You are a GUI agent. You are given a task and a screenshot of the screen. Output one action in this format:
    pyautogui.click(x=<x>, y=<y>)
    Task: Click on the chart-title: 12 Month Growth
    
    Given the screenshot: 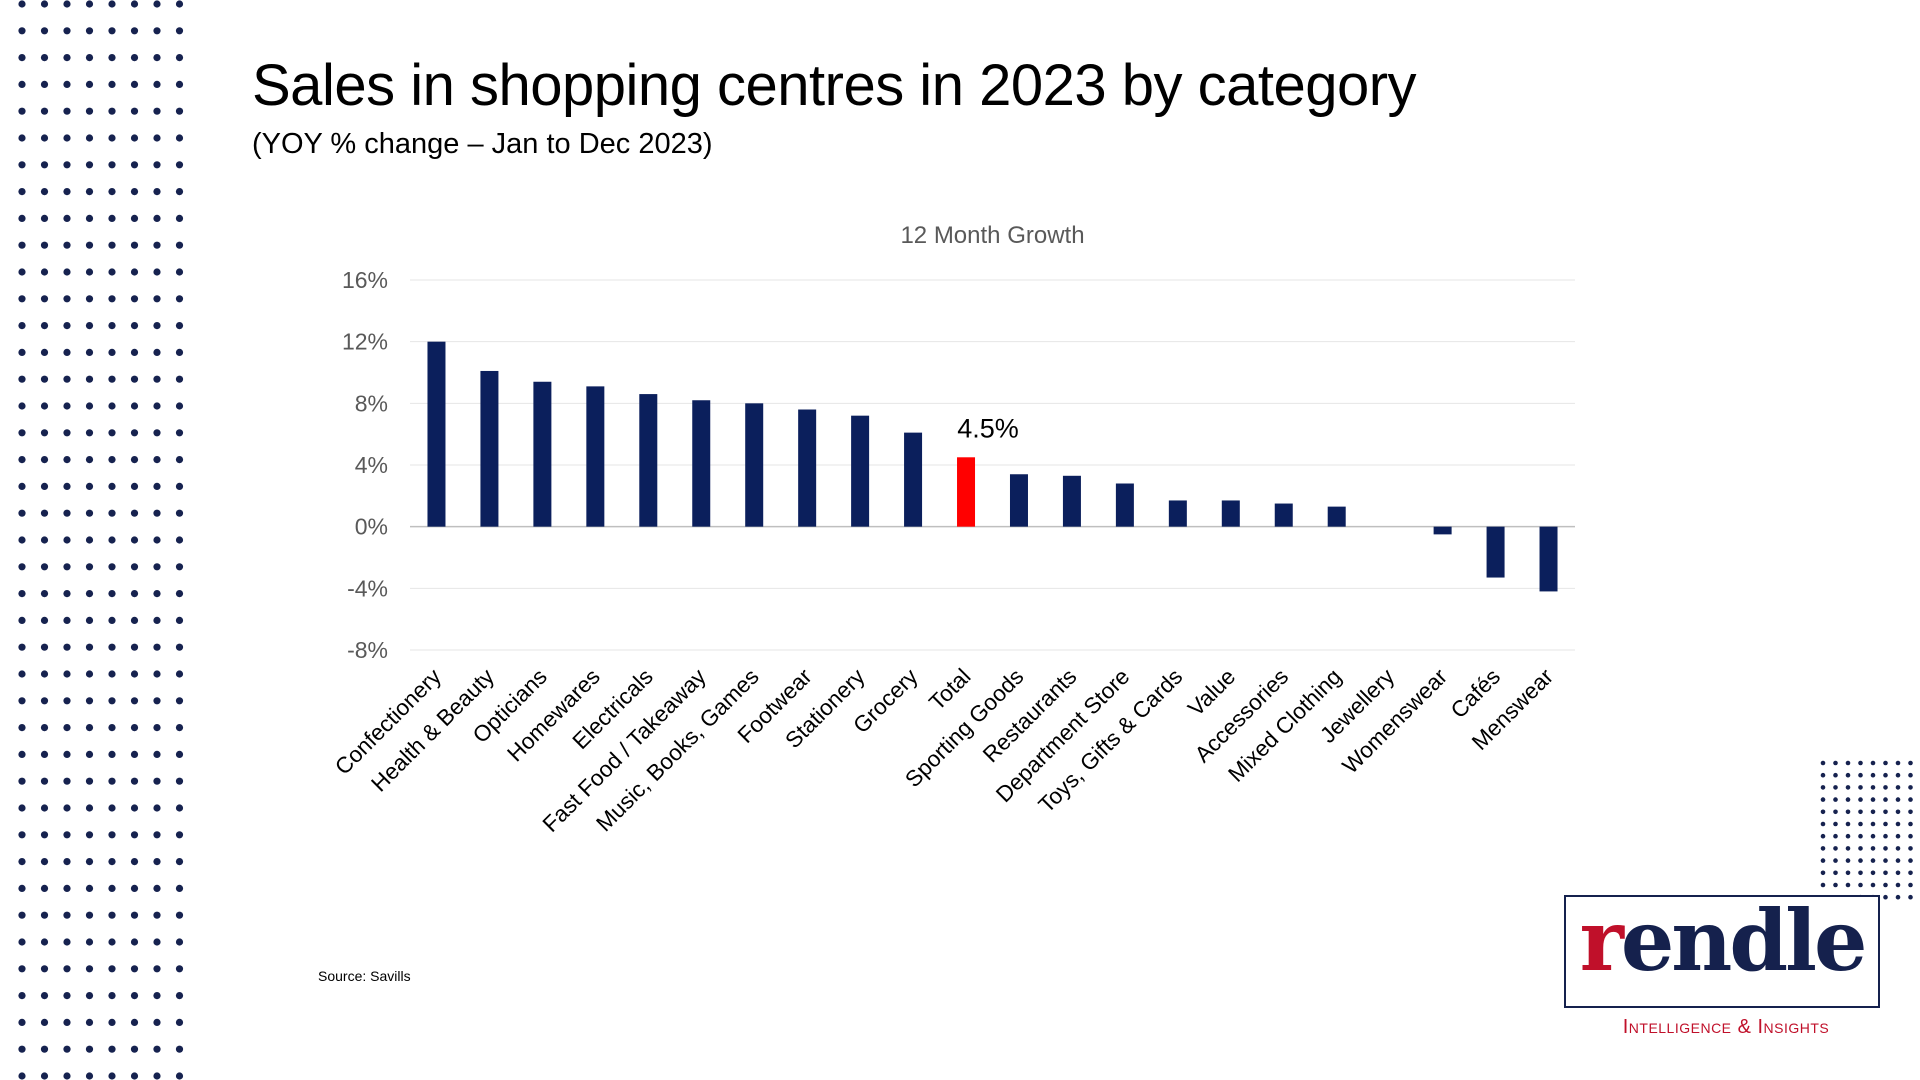 What is the action you would take?
    pyautogui.click(x=992, y=235)
    